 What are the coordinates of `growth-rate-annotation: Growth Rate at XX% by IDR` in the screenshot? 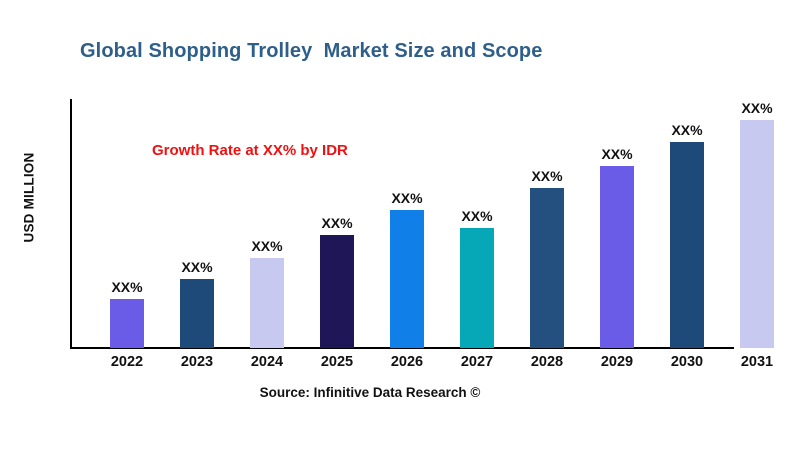 It's located at (250, 150).